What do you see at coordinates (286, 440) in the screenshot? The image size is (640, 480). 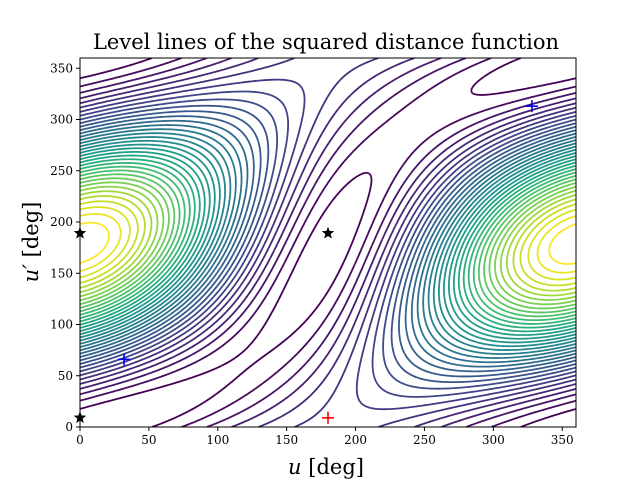 I see `x-tick-label: 150` at bounding box center [286, 440].